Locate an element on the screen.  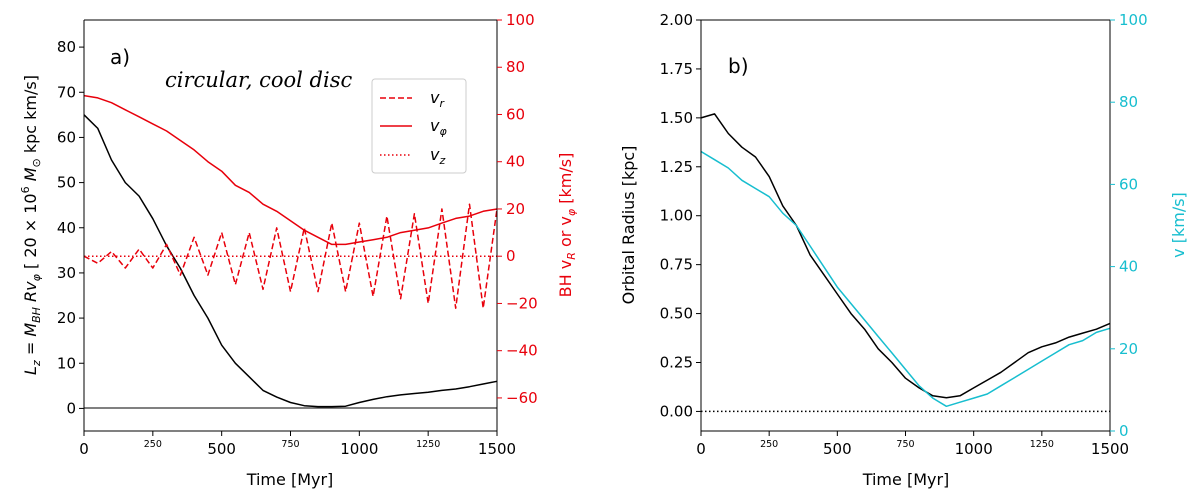
y-tick-label-left: 1.50 is located at coordinates (676, 118).